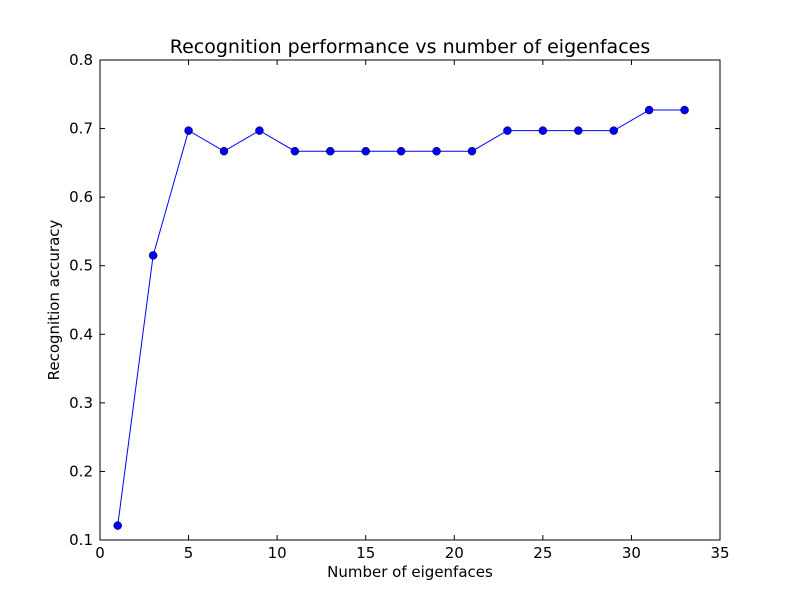  I want to click on y-tick-label: 0.7, so click(81, 129).